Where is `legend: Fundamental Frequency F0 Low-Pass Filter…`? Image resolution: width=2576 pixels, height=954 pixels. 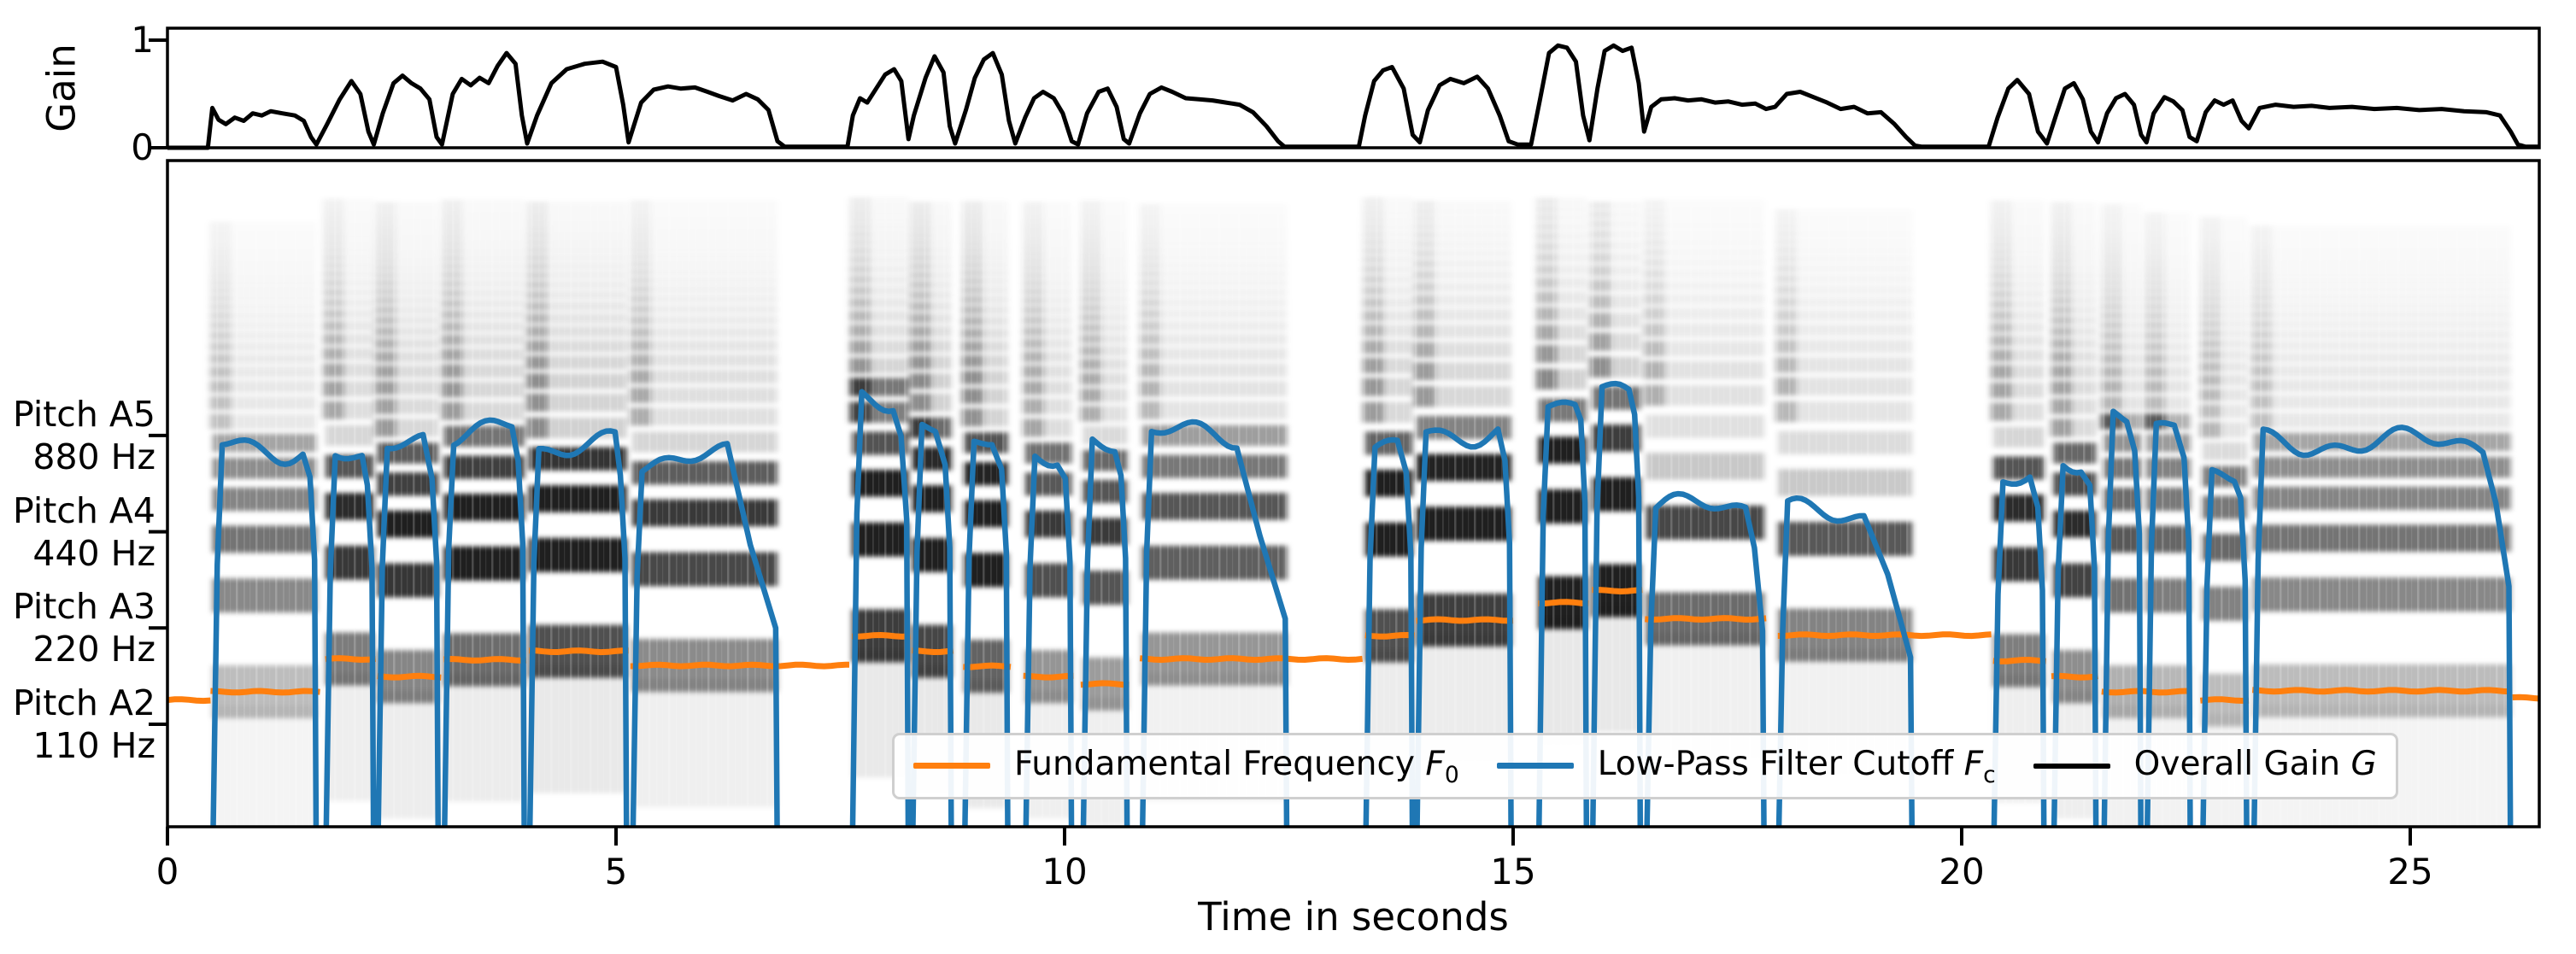
legend: Fundamental Frequency F0 Low-Pass Filter… is located at coordinates (1645, 766).